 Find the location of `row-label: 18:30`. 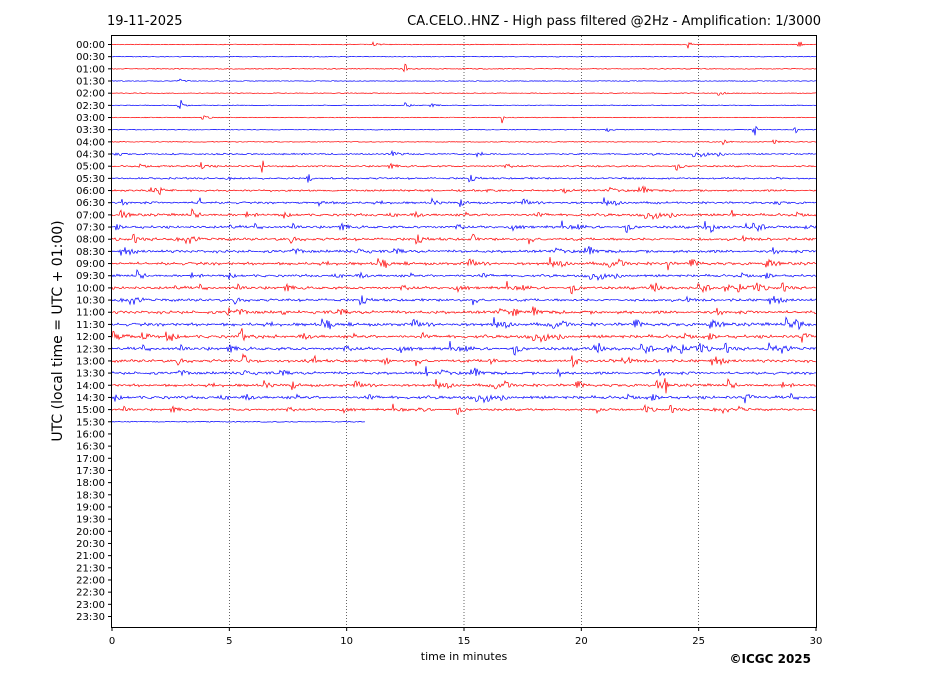

row-label: 18:30 is located at coordinates (90, 495).